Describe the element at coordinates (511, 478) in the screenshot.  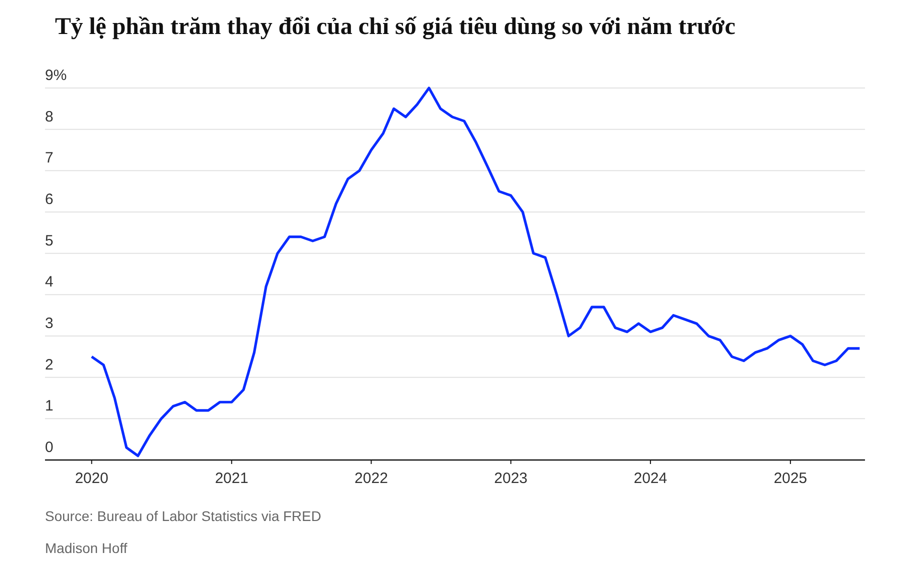
I see `x-tick-label: 2023` at that location.